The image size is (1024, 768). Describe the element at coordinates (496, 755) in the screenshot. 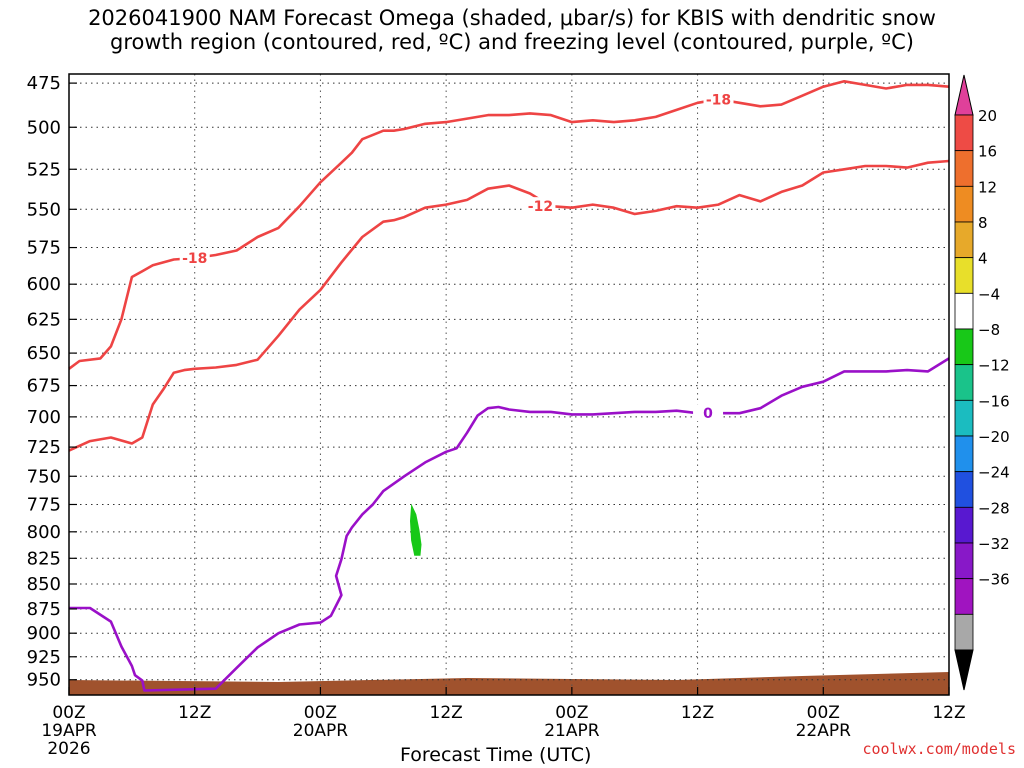

I see `x-axis-title: Forecast Time (UTC)` at that location.